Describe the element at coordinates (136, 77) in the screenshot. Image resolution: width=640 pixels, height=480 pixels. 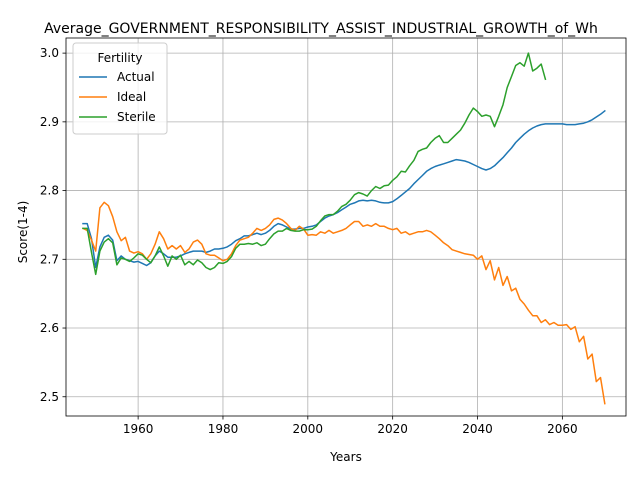
I see `legend-label-actual: Actual` at that location.